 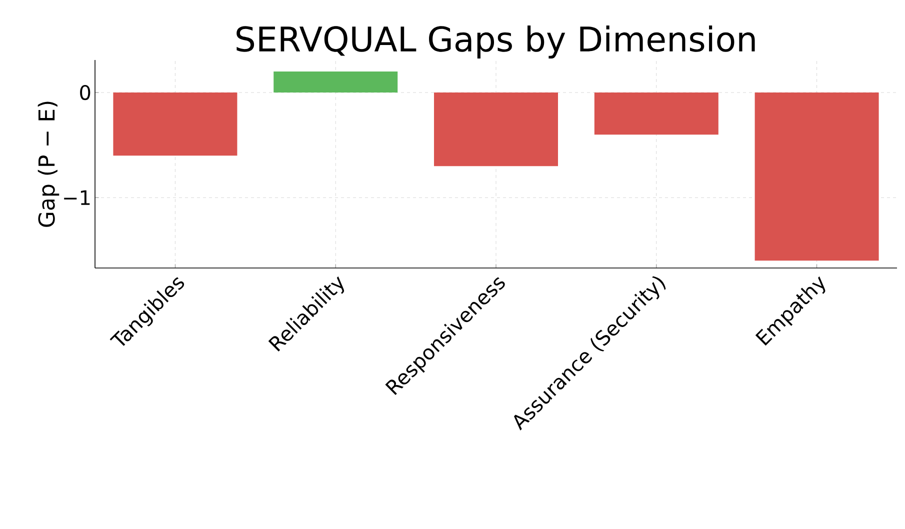 What do you see at coordinates (85, 92) in the screenshot?
I see `y-tick-label: 0` at bounding box center [85, 92].